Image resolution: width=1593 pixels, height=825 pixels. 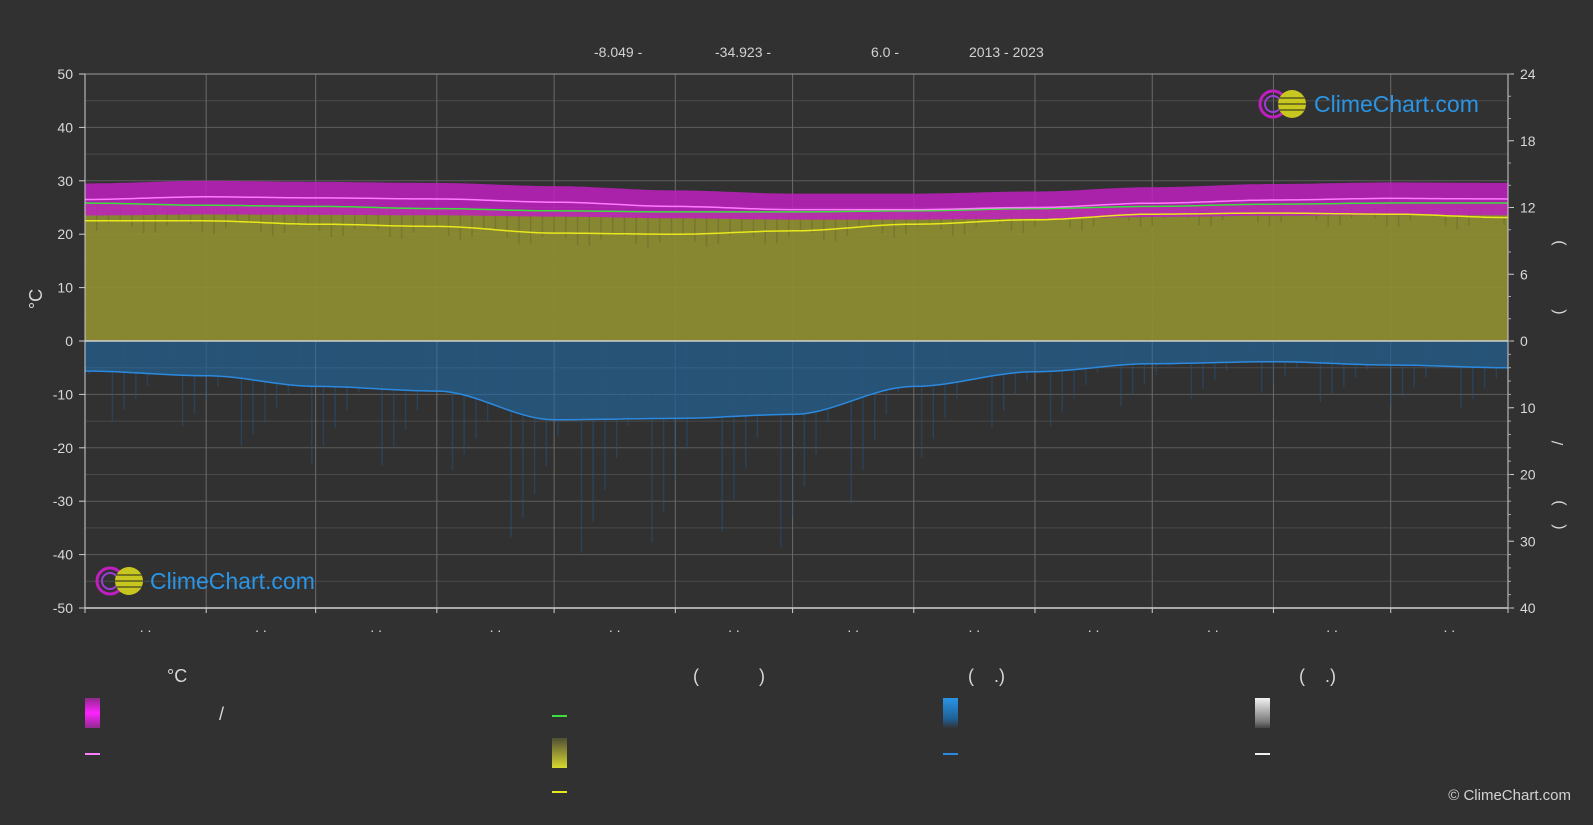 What do you see at coordinates (1524, 274) in the screenshot?
I see `tick-label-right-hours: 6` at bounding box center [1524, 274].